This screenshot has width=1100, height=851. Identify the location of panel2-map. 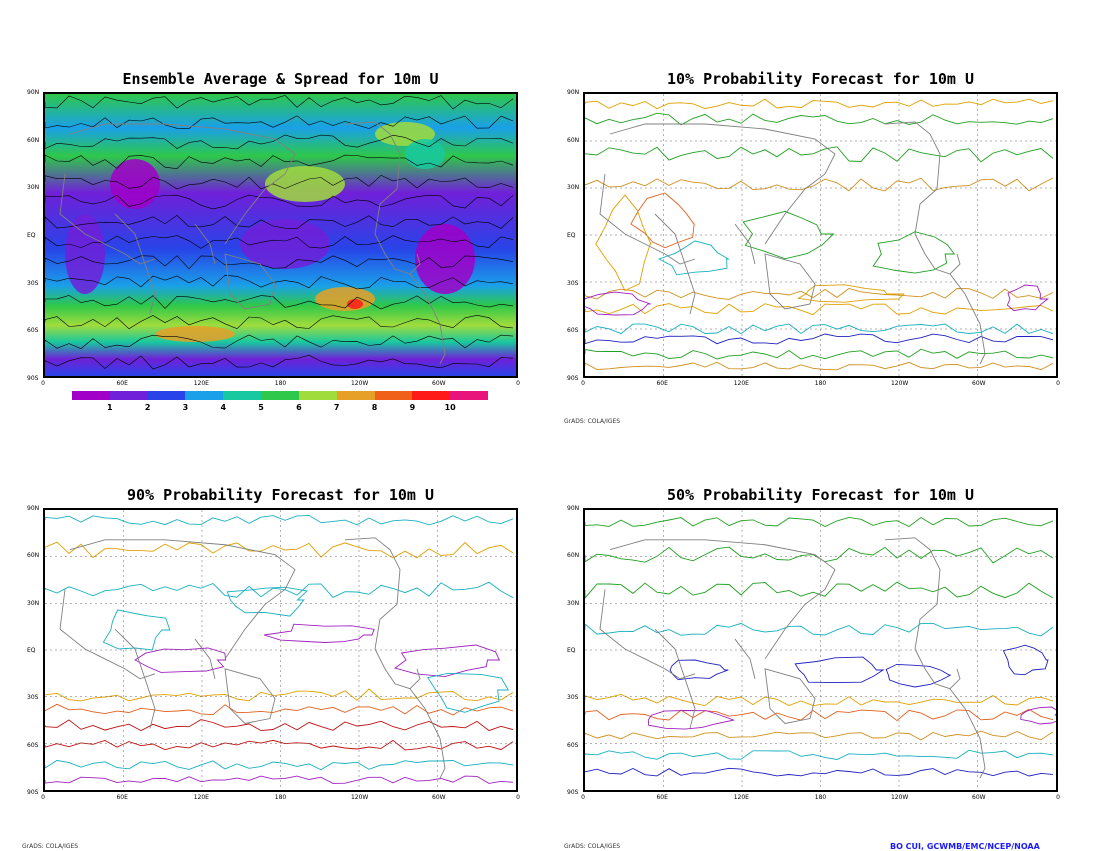
(820, 235).